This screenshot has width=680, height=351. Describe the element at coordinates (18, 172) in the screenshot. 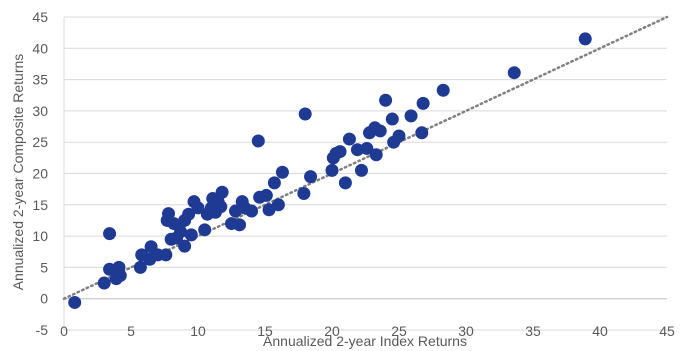

I see `y-axis-title: Annualized 2-year Composite Returns` at that location.